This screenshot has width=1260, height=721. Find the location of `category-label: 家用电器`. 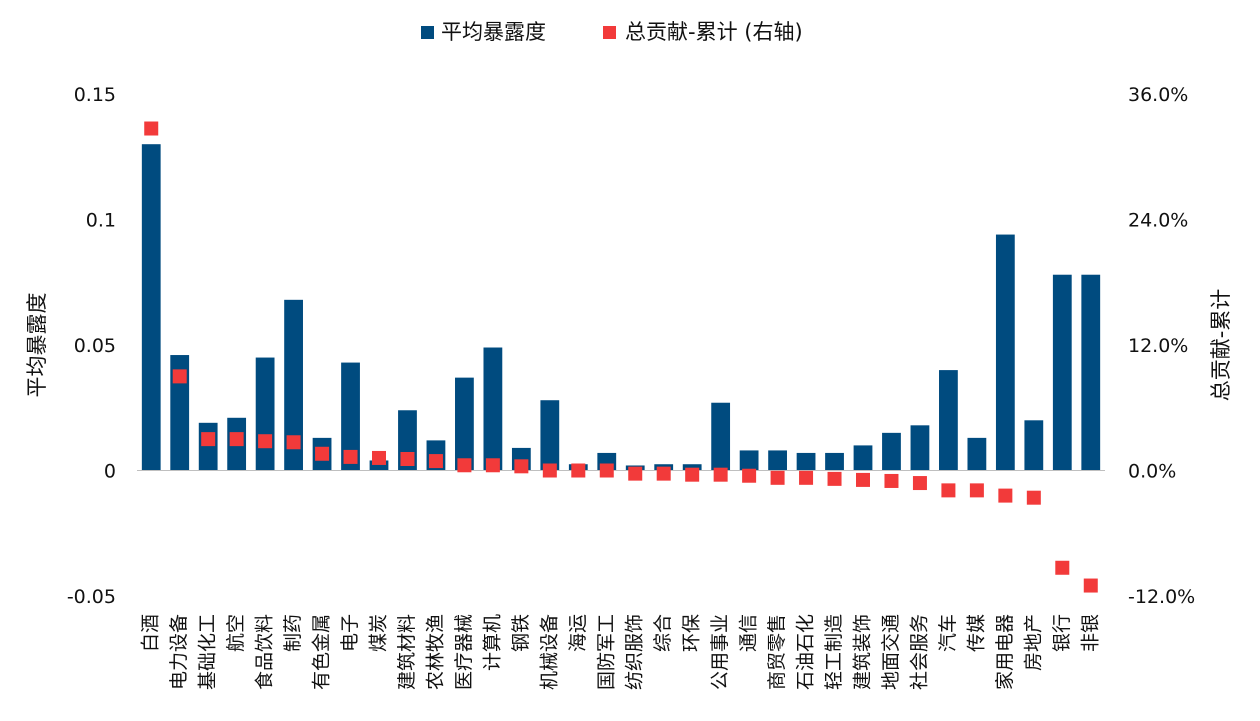

category-label: 家用电器 is located at coordinates (1005, 652).